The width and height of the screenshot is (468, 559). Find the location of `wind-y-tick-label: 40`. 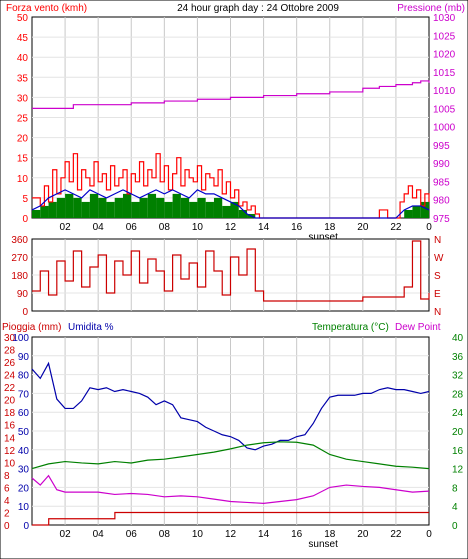

wind-y-tick-label: 40 is located at coordinates (23, 58).